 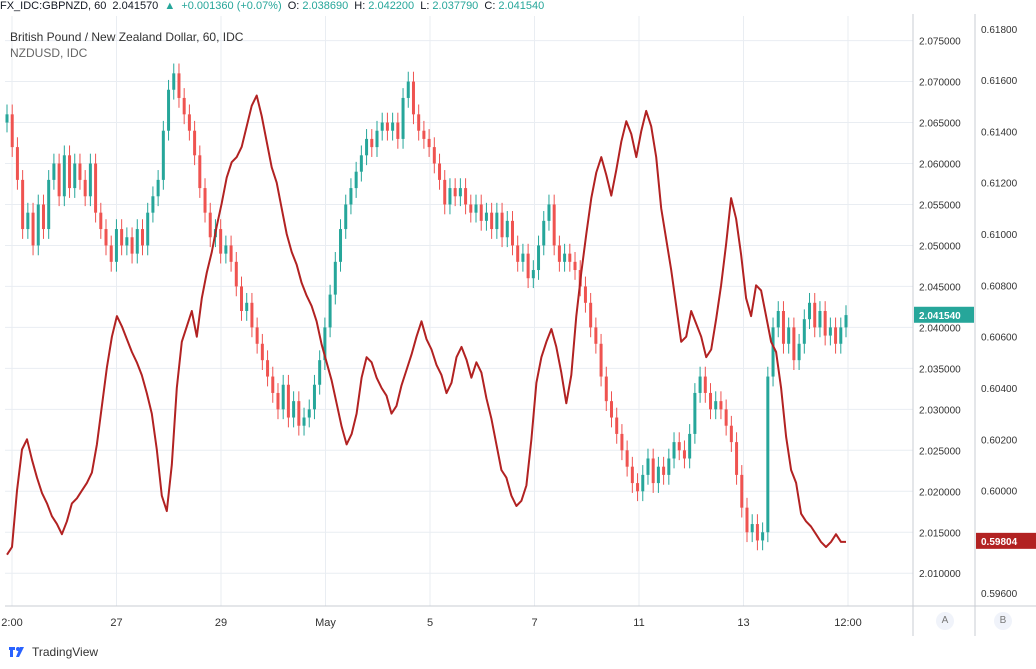 I want to click on last-price: 2.041570, so click(x=135, y=6).